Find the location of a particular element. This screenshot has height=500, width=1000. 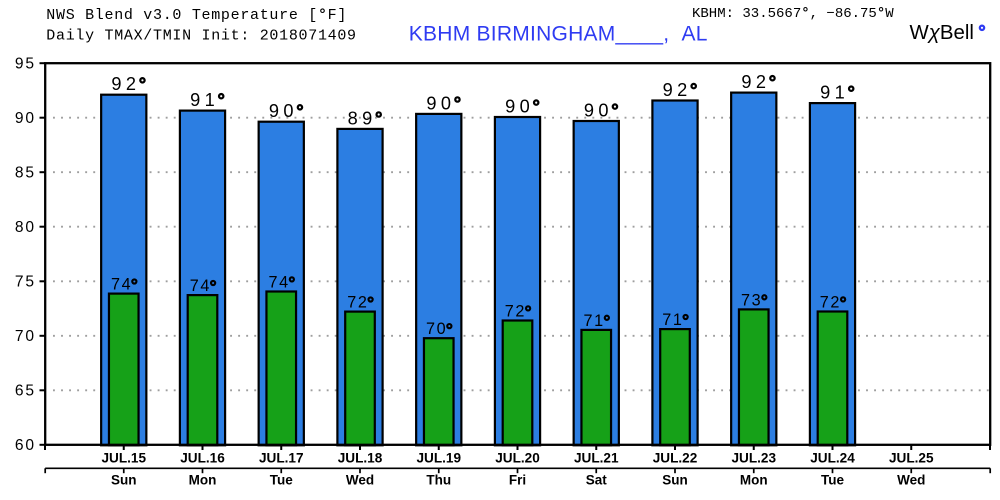

svg-text: JUL.22 is located at coordinates (675, 457).